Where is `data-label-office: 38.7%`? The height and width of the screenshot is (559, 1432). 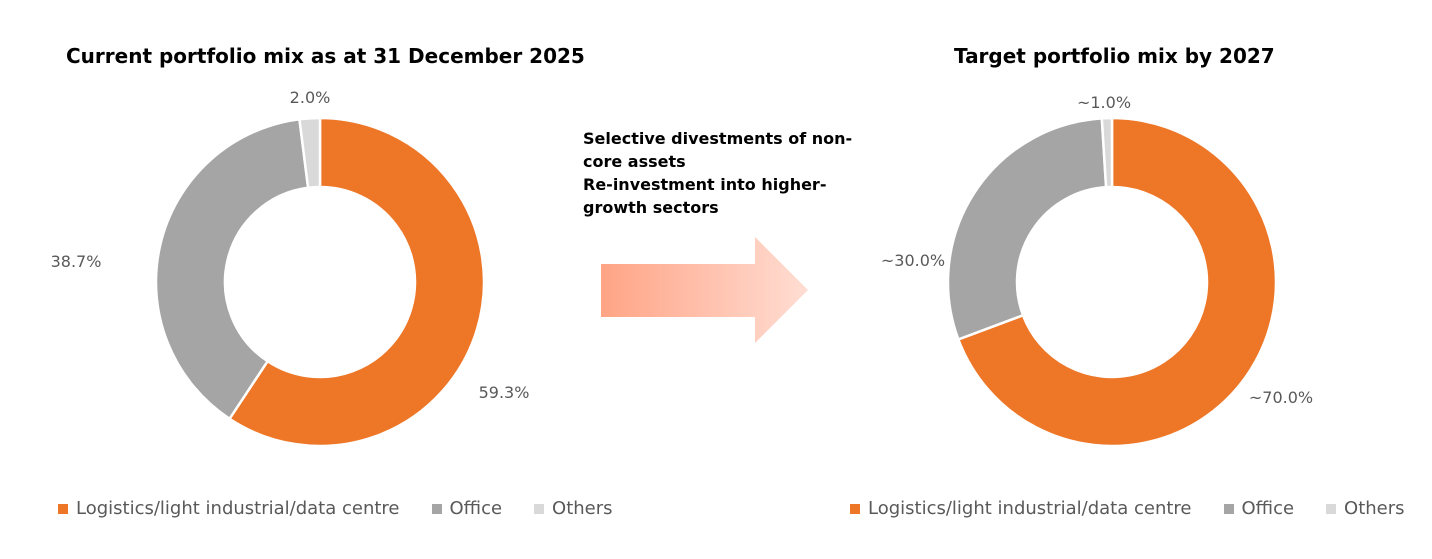 data-label-office: 38.7% is located at coordinates (76, 261).